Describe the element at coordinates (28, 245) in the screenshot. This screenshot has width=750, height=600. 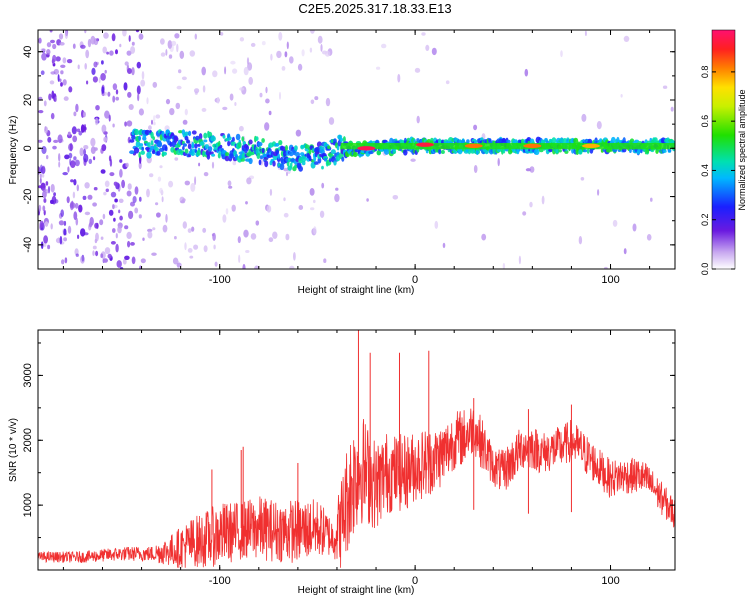
I see `ytick-label: -40` at that location.